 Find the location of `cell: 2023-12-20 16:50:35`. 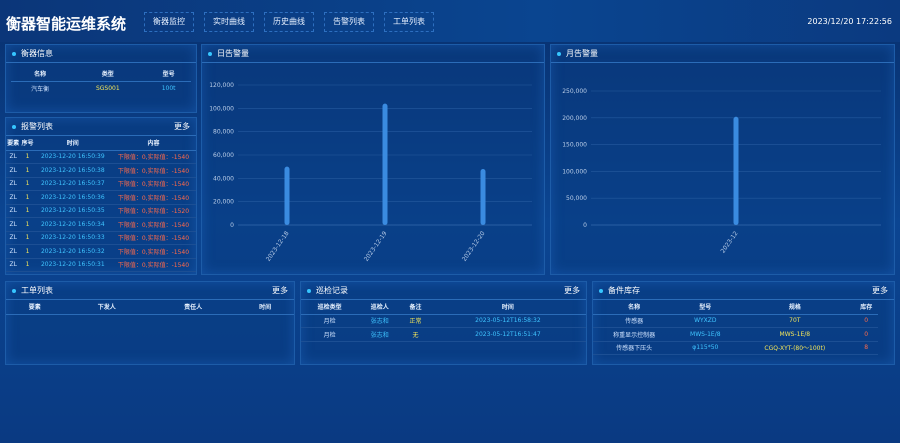

cell: 2023-12-20 16:50:35 is located at coordinates (72, 211).